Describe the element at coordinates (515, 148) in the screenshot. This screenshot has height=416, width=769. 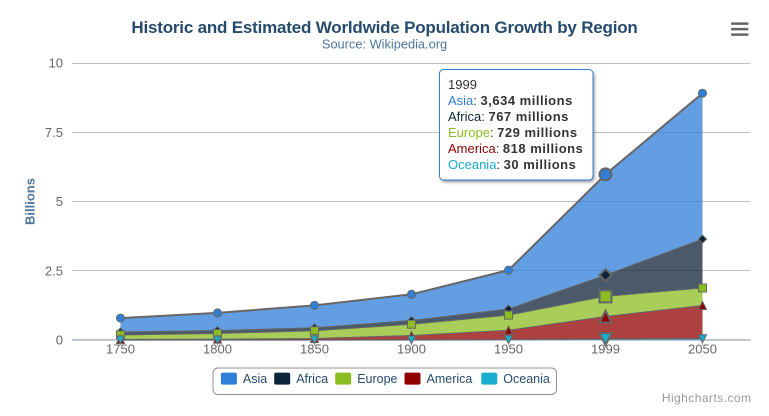
I see `svg-text: America: 818 millions` at that location.